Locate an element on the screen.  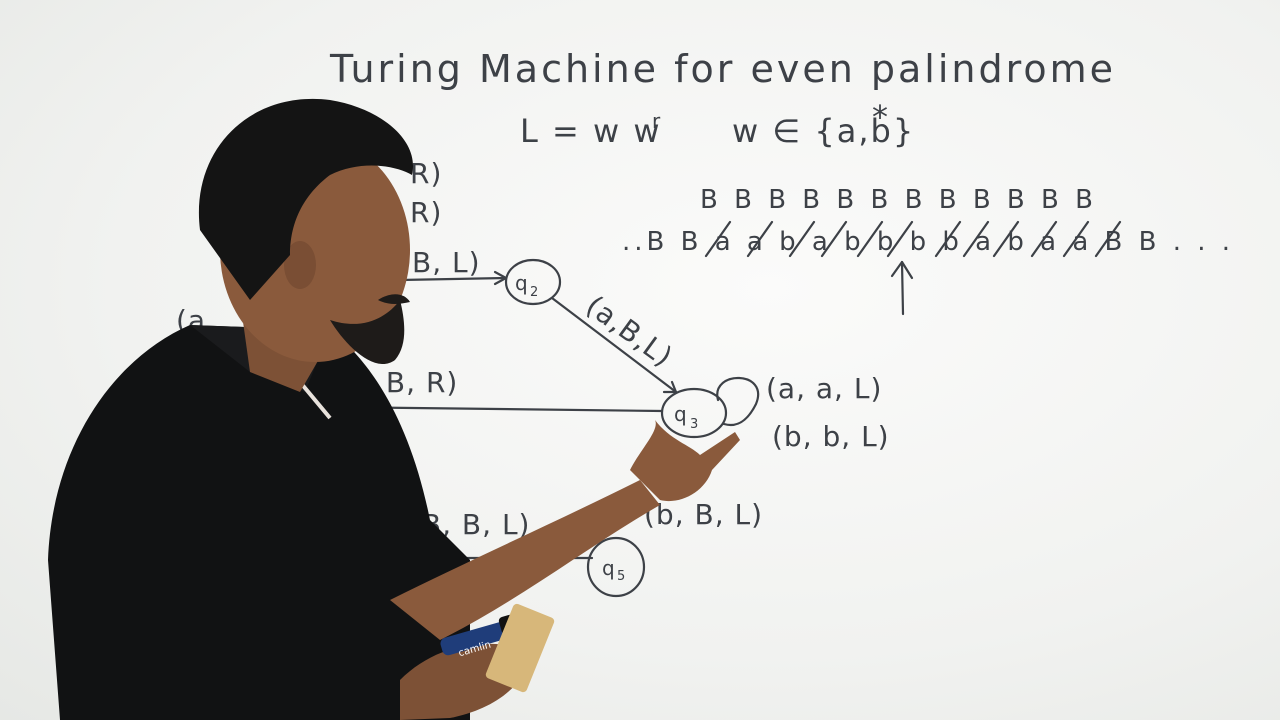
tape-symbols-row: ..B B a a b a b b b b a b a a B B . . . is located at coordinates (928, 242).